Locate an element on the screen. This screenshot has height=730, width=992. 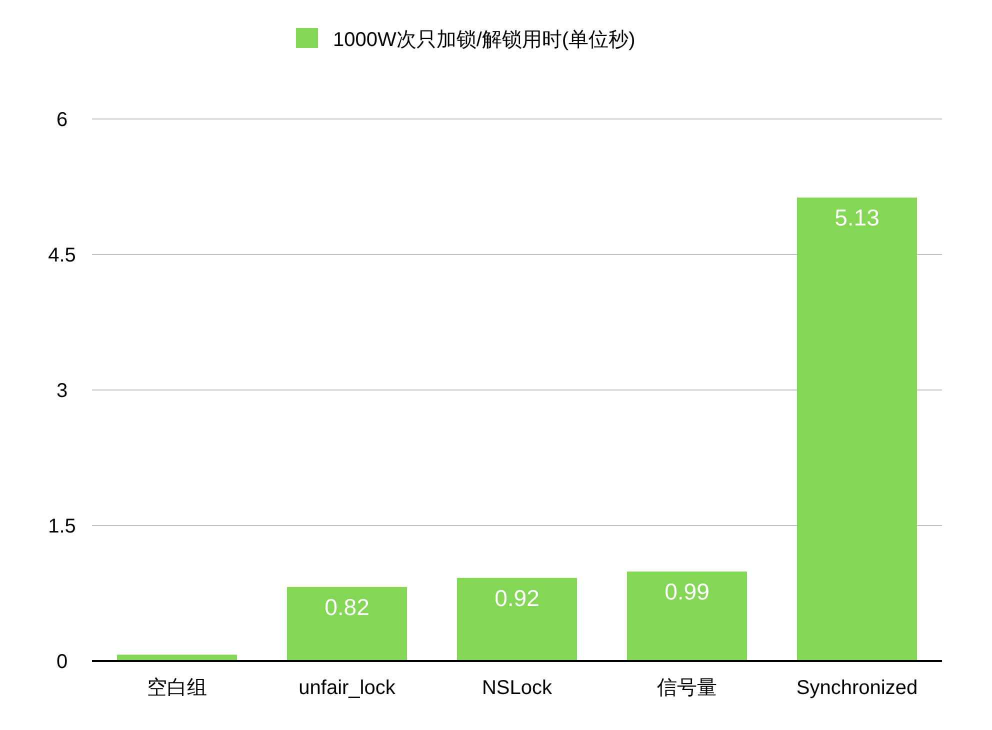
y-tick-label: 4.5 is located at coordinates (62, 255).